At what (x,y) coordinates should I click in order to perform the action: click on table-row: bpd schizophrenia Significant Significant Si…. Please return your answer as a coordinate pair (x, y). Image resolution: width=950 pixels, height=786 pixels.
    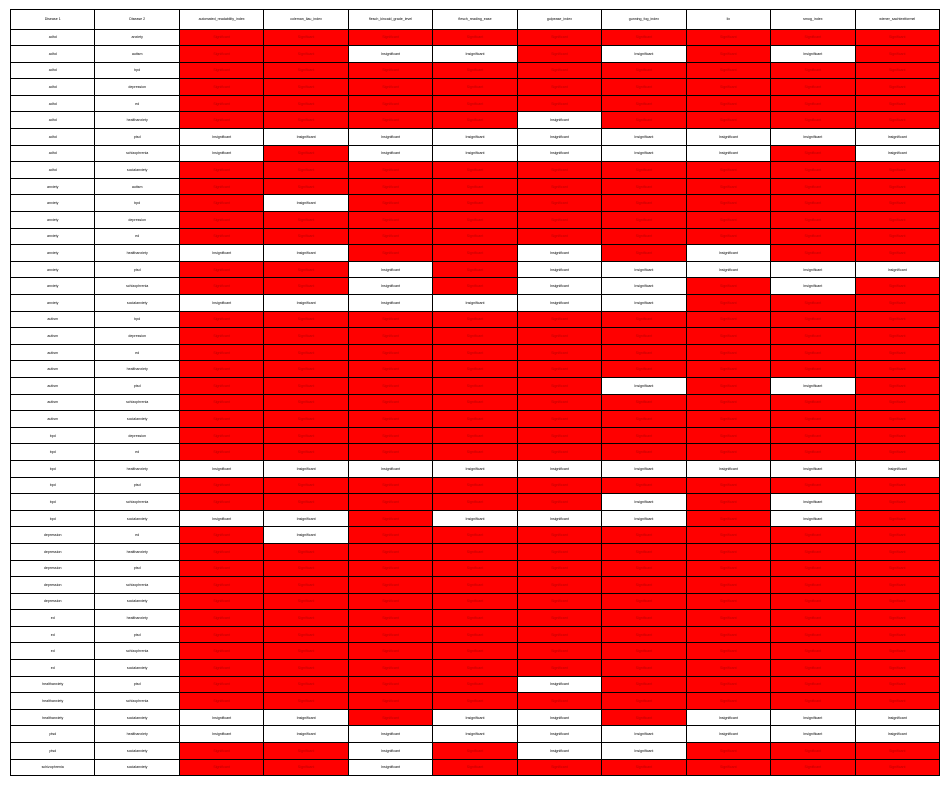
    Looking at the image, I should click on (475, 502).